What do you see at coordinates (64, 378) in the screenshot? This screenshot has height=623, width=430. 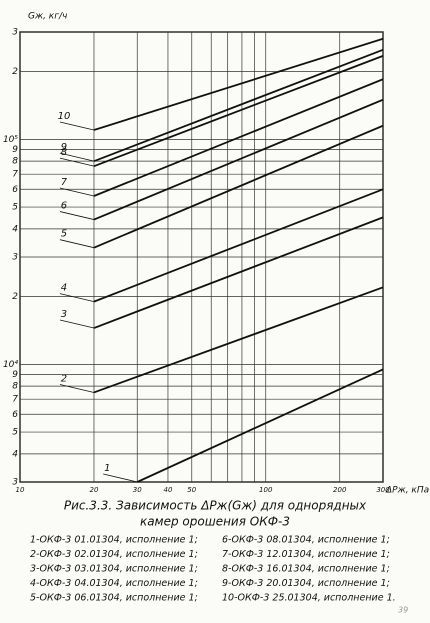 I see `series-label: 2` at bounding box center [64, 378].